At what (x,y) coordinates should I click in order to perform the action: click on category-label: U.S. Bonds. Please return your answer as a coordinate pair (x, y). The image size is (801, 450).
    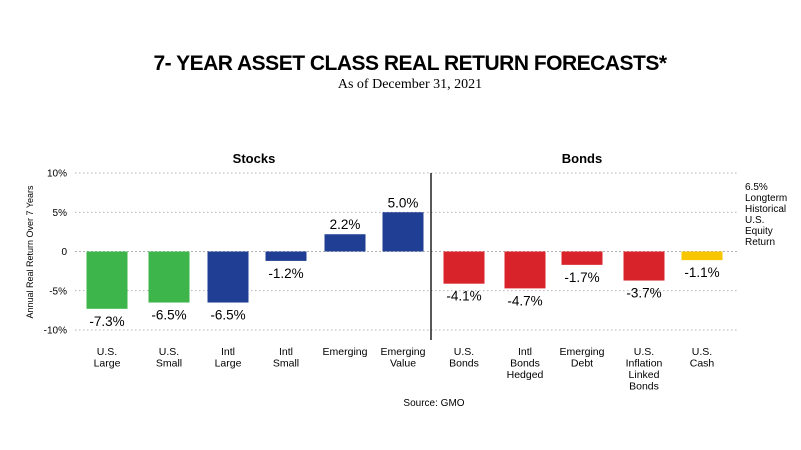
    Looking at the image, I should click on (464, 358).